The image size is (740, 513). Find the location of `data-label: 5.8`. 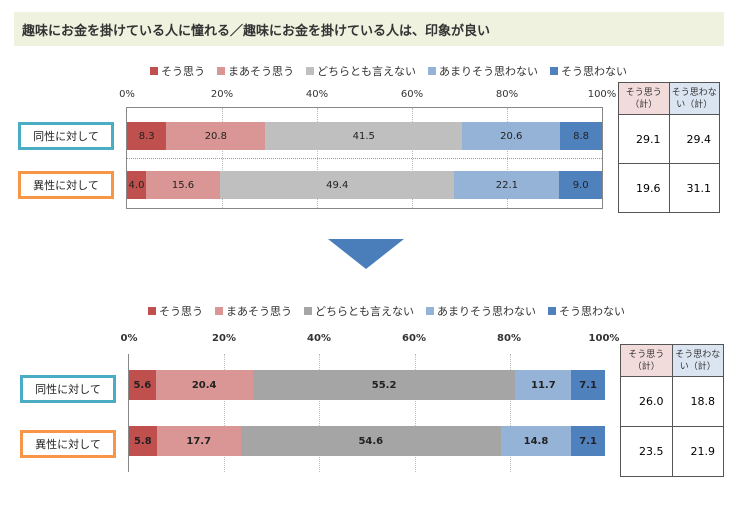

data-label: 5.8 is located at coordinates (142, 441).